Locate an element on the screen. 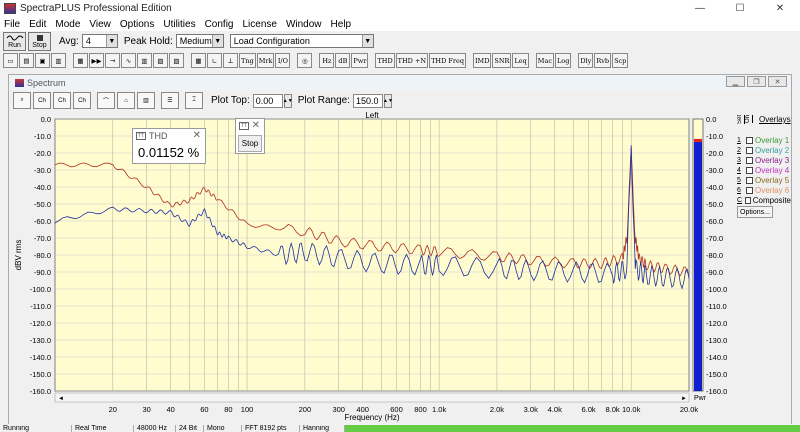 The image size is (800, 432). play-icon: ▶▶ is located at coordinates (96, 60).